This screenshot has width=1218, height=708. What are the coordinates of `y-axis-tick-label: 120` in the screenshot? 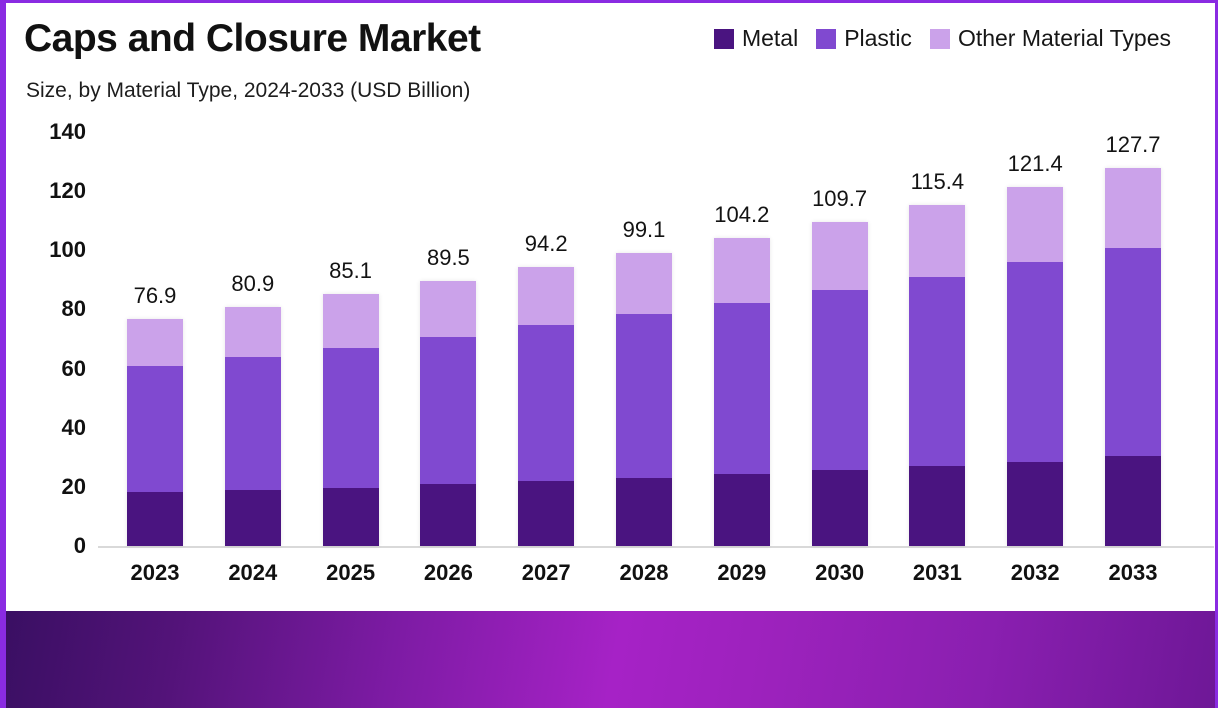 It's located at (67, 191).